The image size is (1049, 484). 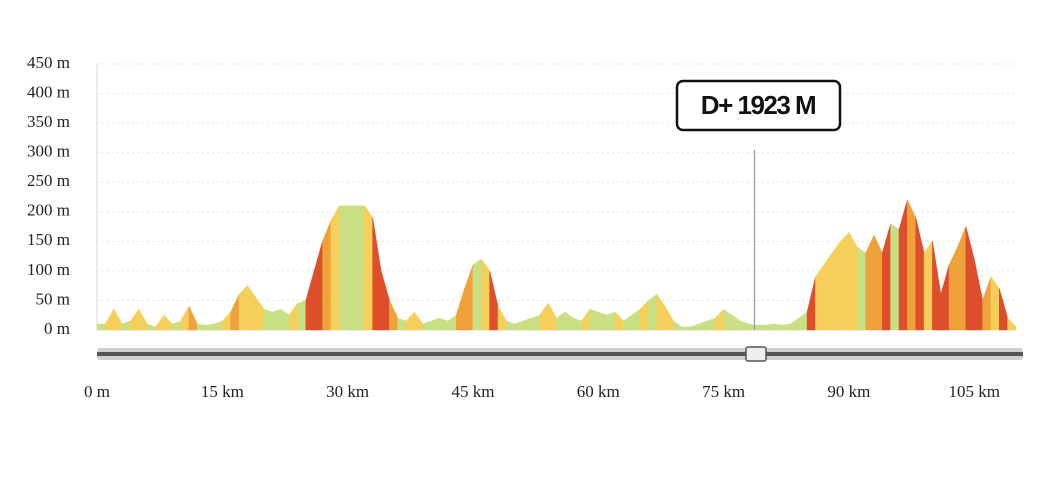 I want to click on y-tick-label: 150 m, so click(x=48, y=239).